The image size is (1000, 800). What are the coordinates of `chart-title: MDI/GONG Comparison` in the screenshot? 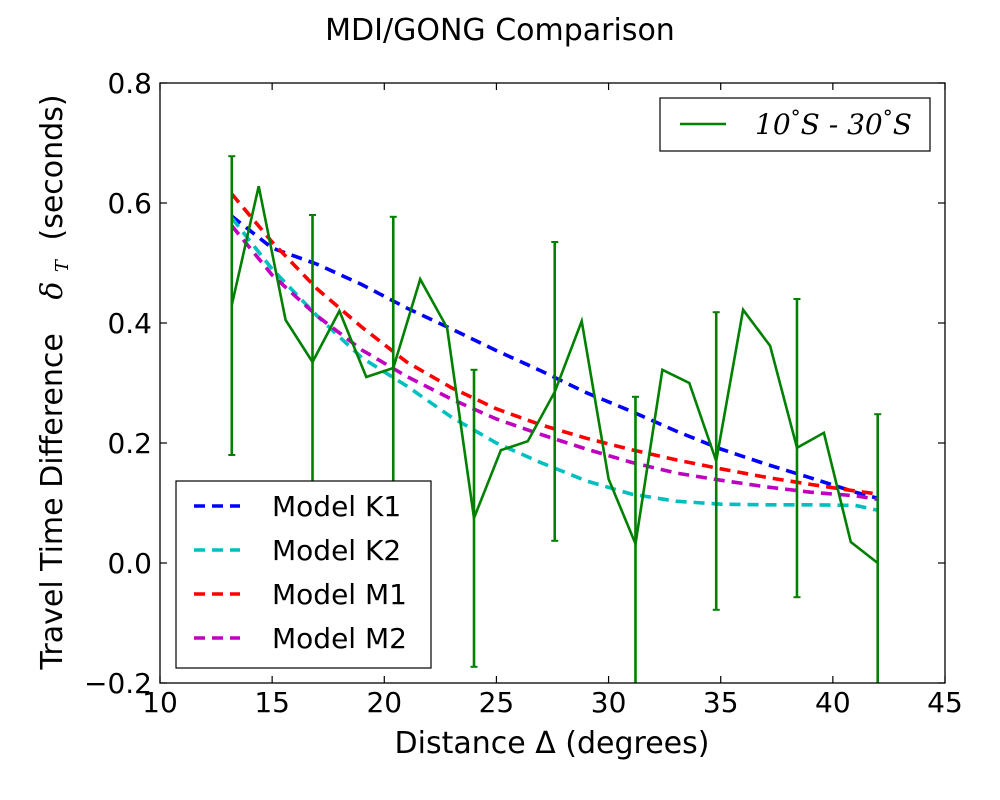 It's located at (500, 30).